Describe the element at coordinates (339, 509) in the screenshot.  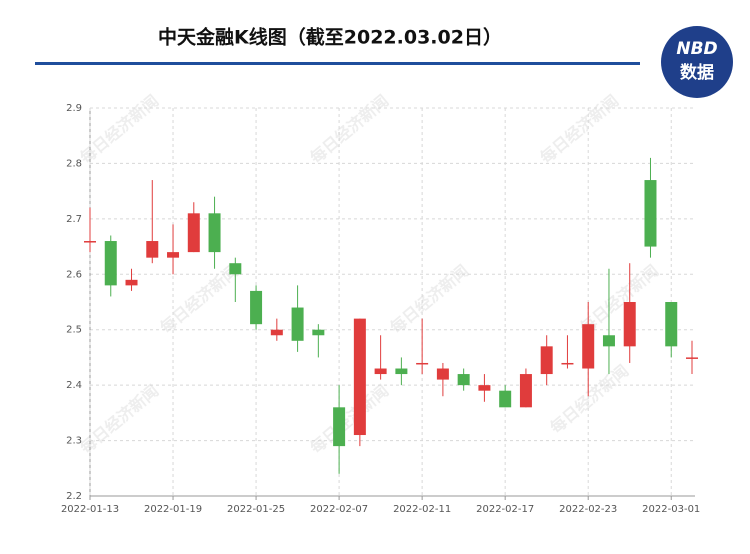
I see `x-tick-label: 2022-02-07` at that location.